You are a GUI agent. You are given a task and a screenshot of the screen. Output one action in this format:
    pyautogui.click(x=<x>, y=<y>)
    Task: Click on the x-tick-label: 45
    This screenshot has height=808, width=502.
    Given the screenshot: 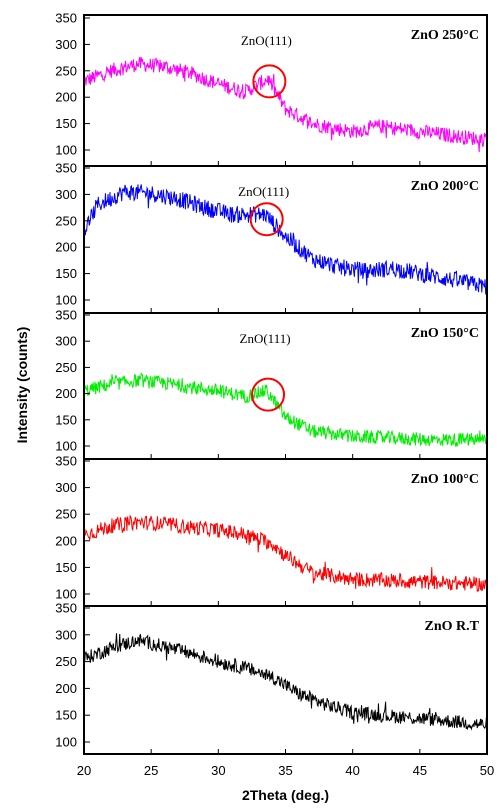 What is the action you would take?
    pyautogui.click(x=420, y=770)
    